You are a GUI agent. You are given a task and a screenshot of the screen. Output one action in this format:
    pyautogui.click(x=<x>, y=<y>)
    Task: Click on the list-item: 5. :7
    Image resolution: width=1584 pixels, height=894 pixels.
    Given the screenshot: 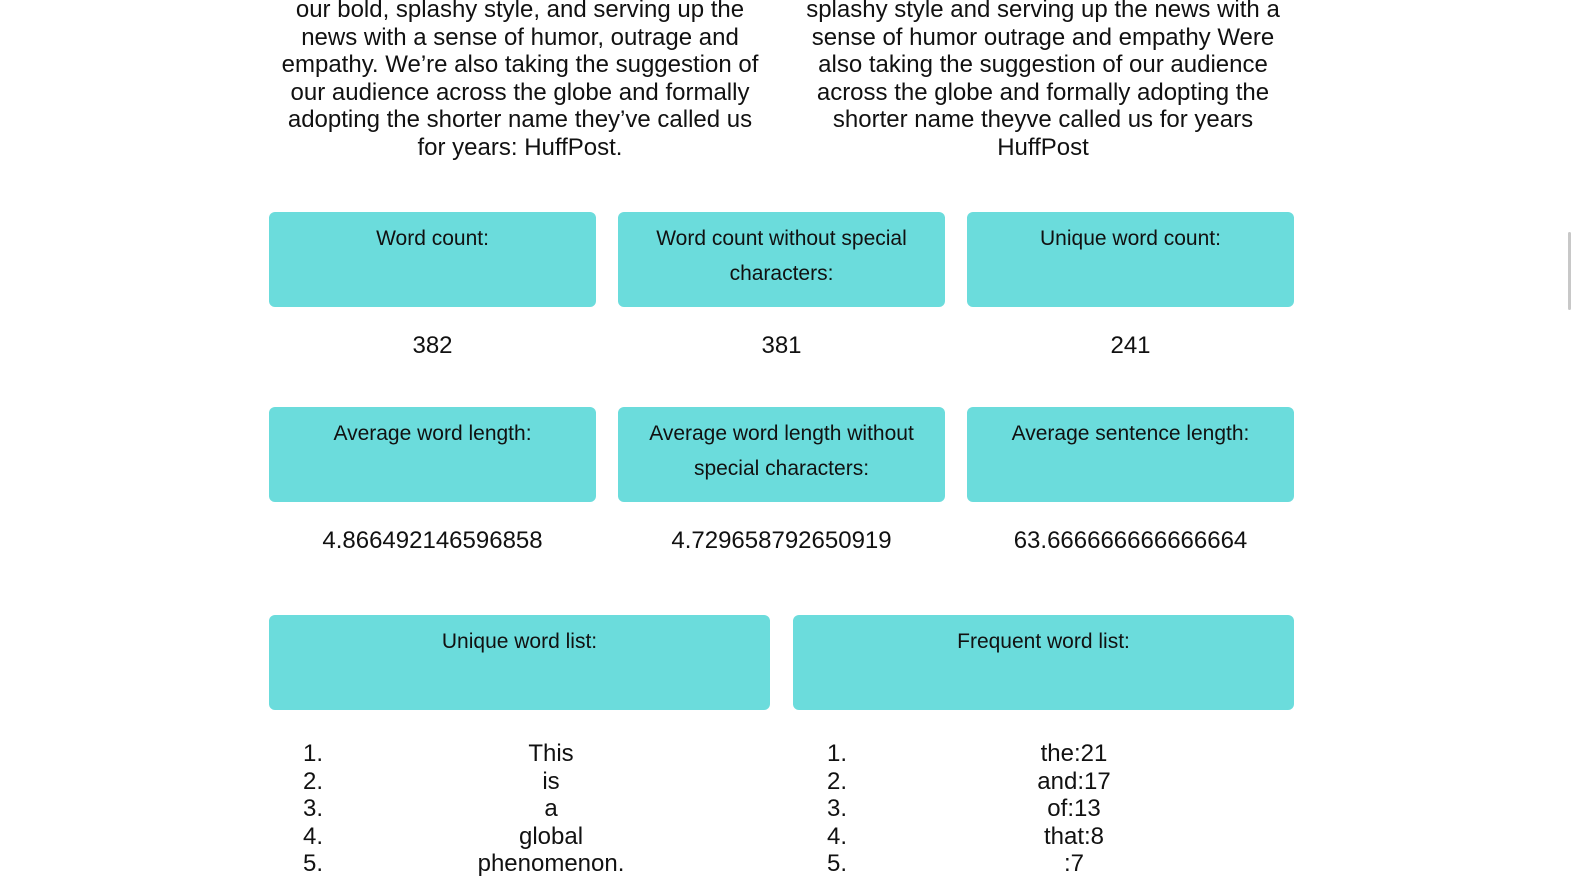 What is the action you would take?
    pyautogui.click(x=1062, y=864)
    